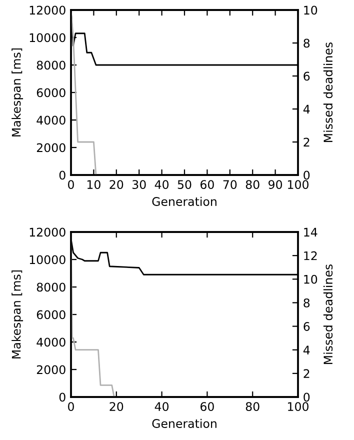 This screenshot has height=440, width=354. Describe the element at coordinates (310, 255) in the screenshot. I see `y2-tick-label: 12` at that location.